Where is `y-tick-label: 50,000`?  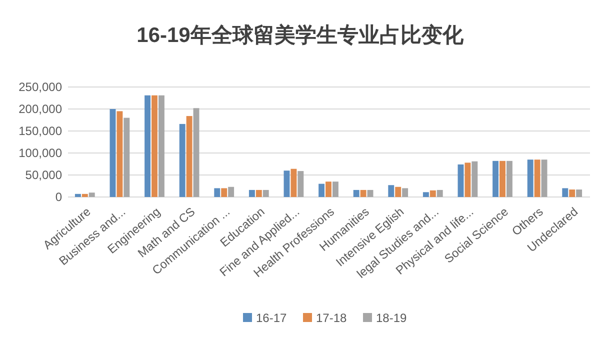
y-tick-label: 50,000 is located at coordinates (43, 175).